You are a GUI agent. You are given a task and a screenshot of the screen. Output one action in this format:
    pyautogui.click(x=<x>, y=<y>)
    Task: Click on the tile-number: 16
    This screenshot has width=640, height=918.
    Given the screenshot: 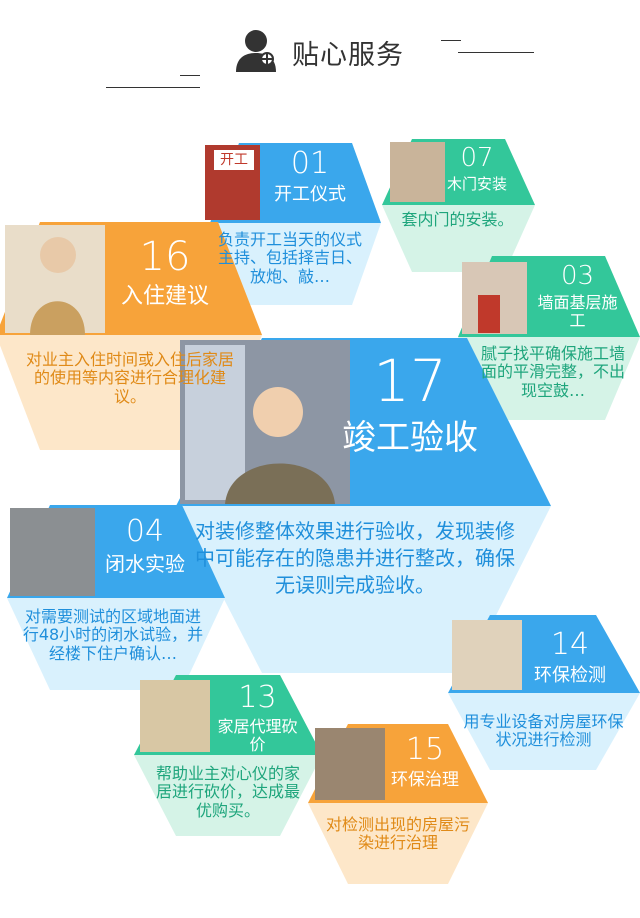 What is the action you would take?
    pyautogui.click(x=165, y=257)
    